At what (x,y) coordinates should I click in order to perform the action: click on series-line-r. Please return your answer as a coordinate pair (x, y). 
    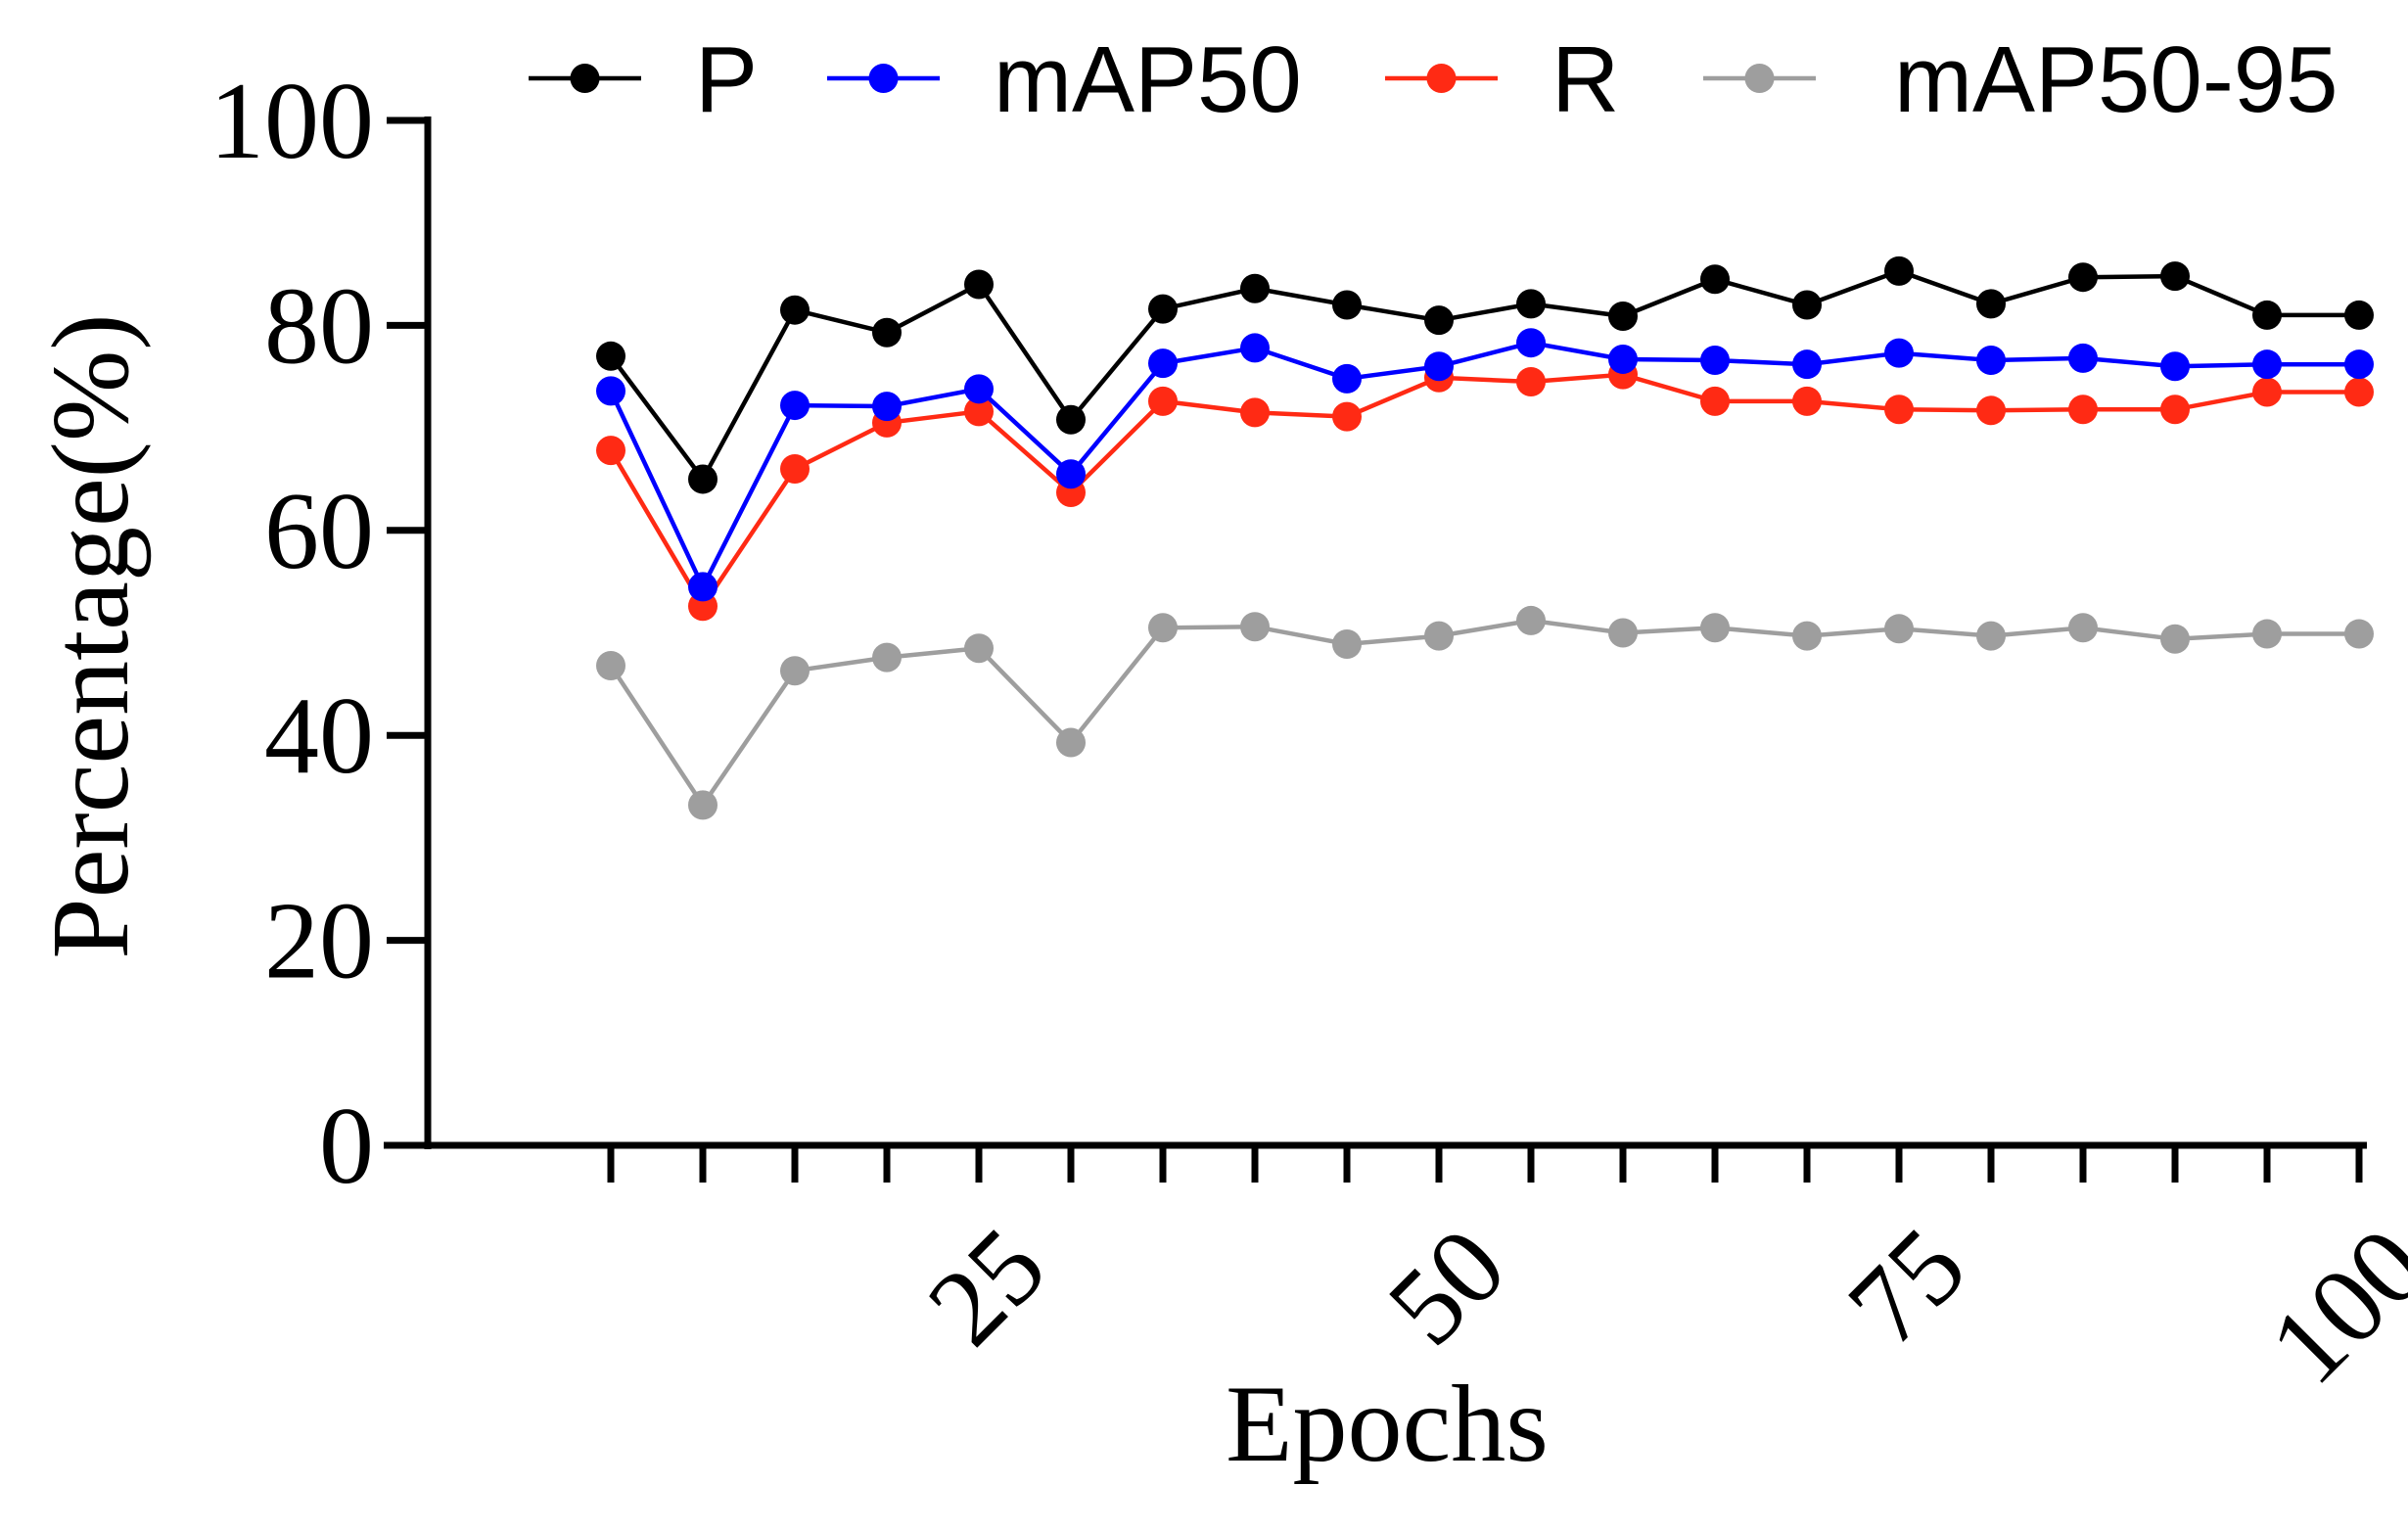
    Looking at the image, I should click on (1484, 492).